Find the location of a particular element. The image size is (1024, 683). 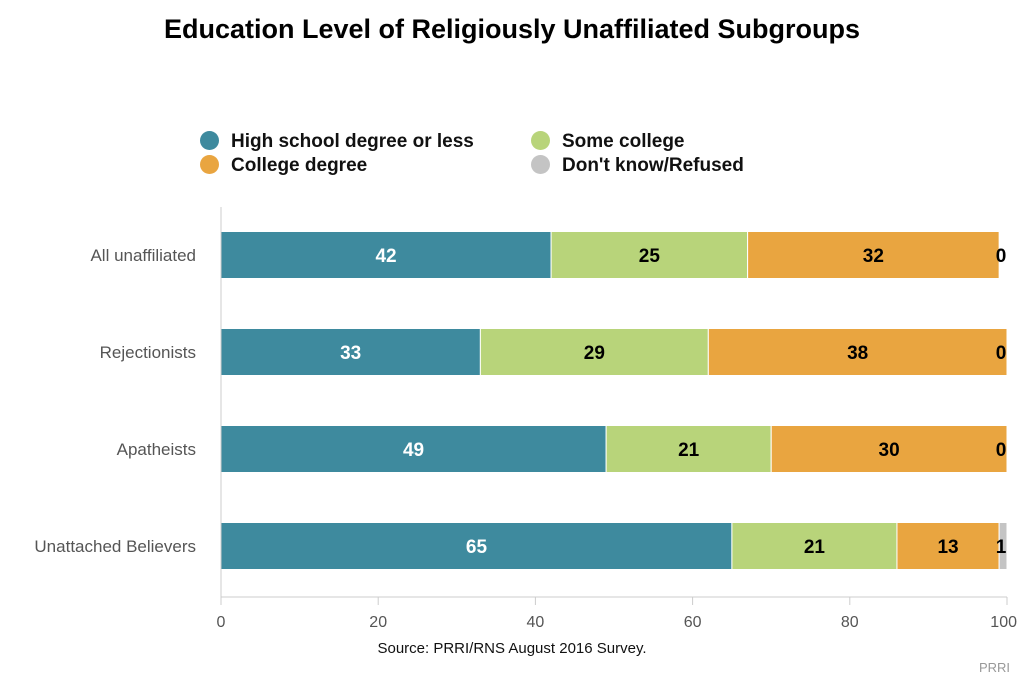

legend-swatch-high-school is located at coordinates (209, 140).